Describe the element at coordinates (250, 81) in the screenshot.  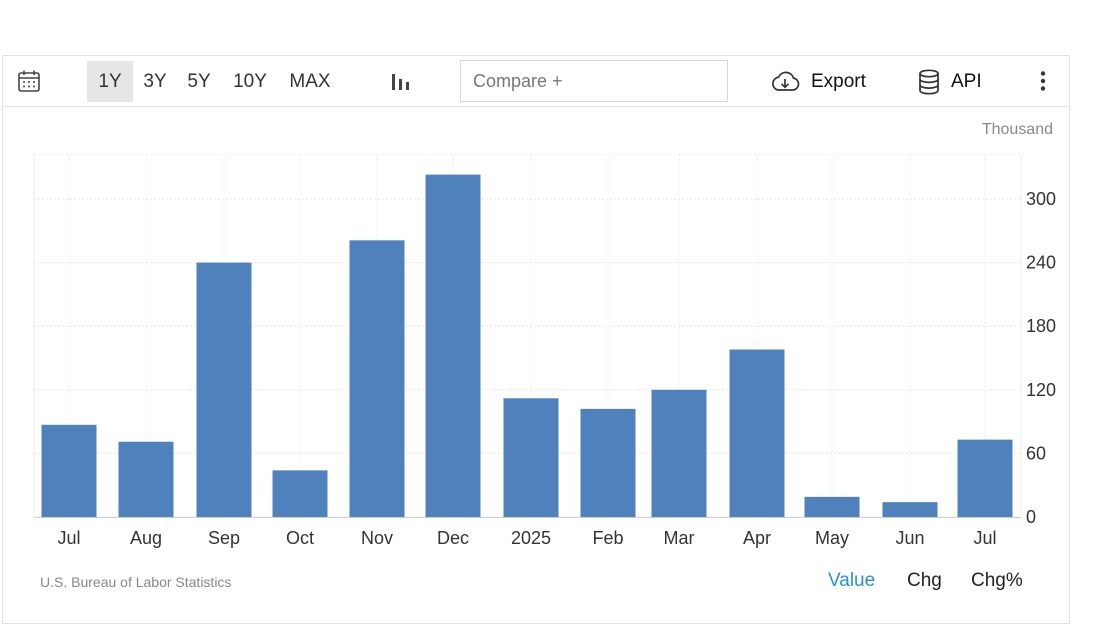
I see `range-10y-button: 10Y` at that location.